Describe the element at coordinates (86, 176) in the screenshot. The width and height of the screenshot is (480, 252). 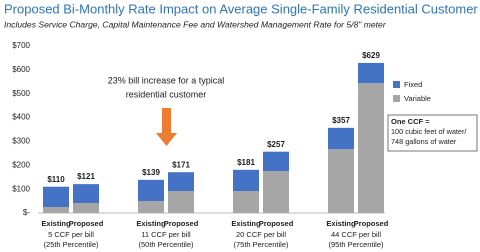
I see `total-label: $121` at that location.